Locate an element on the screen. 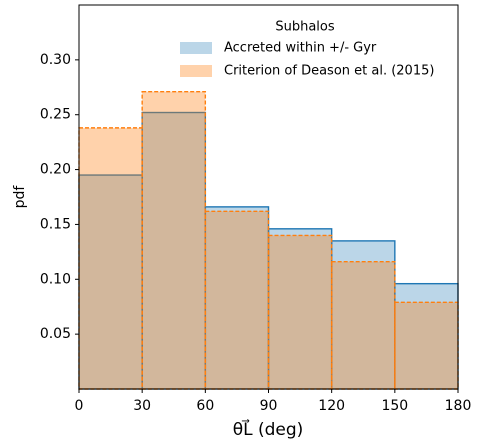 The width and height of the screenshot is (481, 445). y-tick-label: 0.30 is located at coordinates (55, 60).